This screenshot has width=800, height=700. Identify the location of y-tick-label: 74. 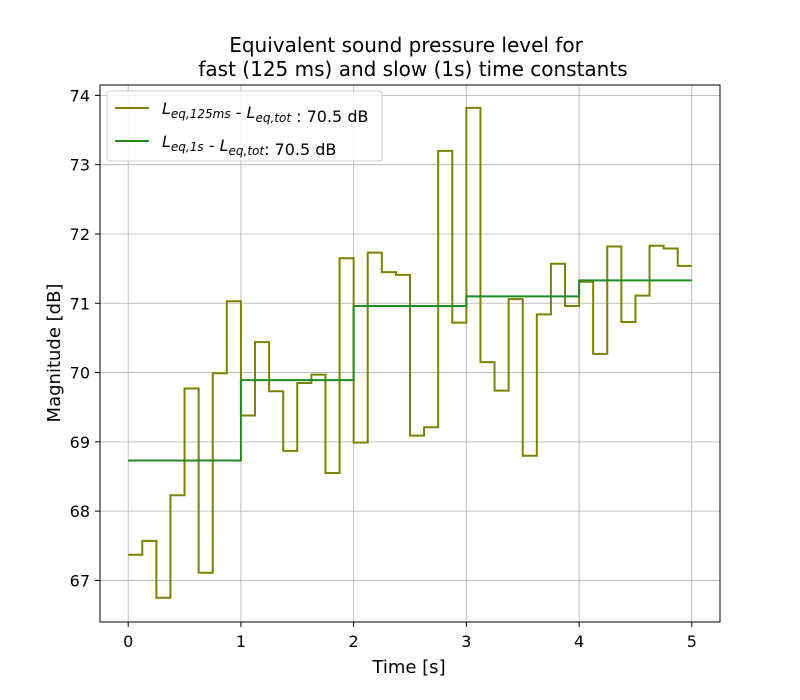
(80, 95).